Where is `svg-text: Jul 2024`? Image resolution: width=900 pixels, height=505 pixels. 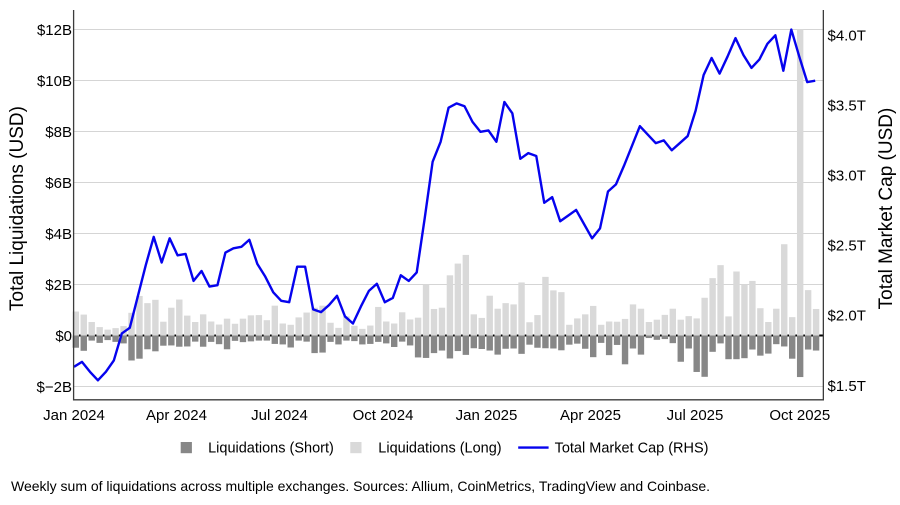 svg-text: Jul 2024 is located at coordinates (279, 415).